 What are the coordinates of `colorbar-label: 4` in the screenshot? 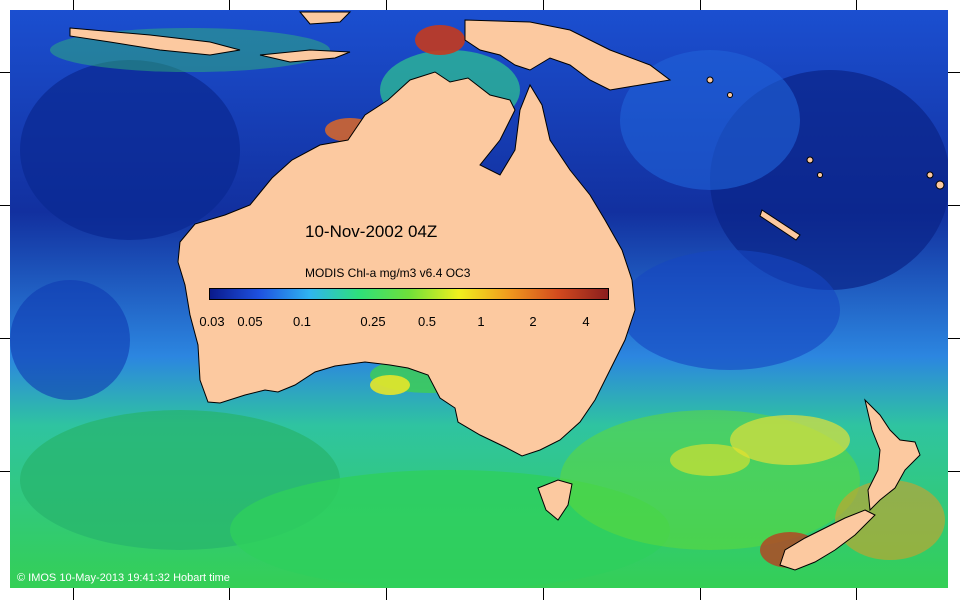 It's located at (586, 321).